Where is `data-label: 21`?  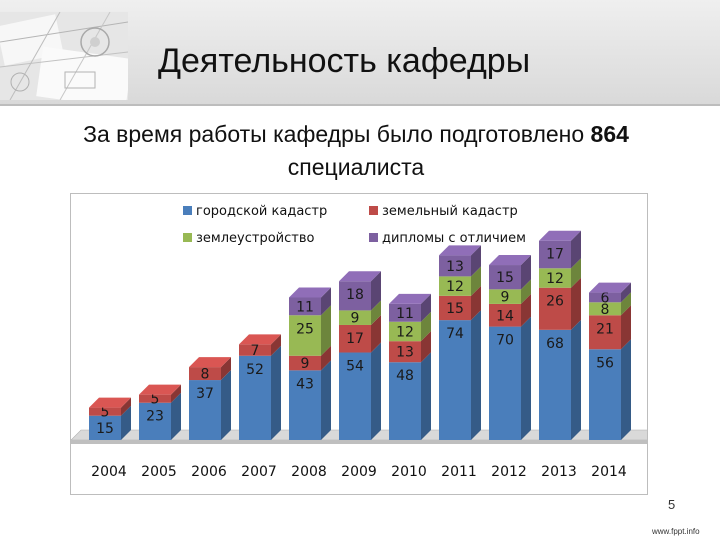 data-label: 21 is located at coordinates (605, 329).